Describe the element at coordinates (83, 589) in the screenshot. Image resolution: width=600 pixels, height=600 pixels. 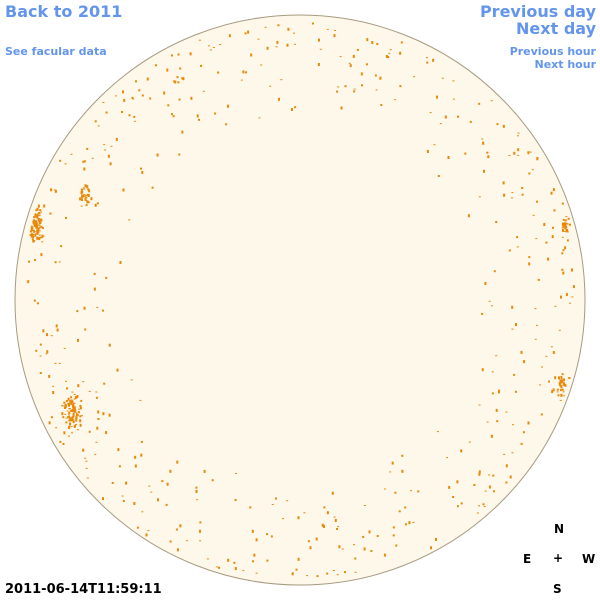
I see `timestamp: 2011-06-14T11:59:11` at that location.